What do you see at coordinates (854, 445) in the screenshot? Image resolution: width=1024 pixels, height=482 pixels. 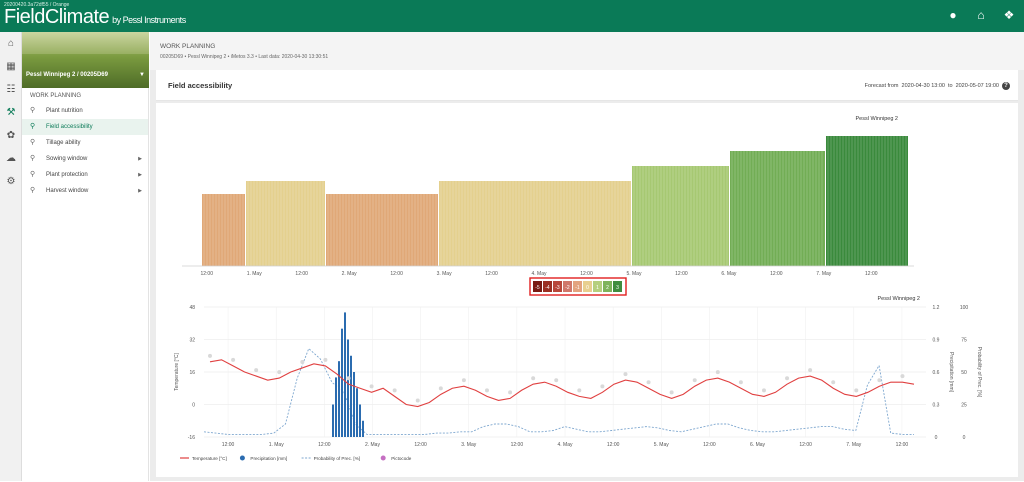 I see `weather-x-tick: 7. May` at bounding box center [854, 445].